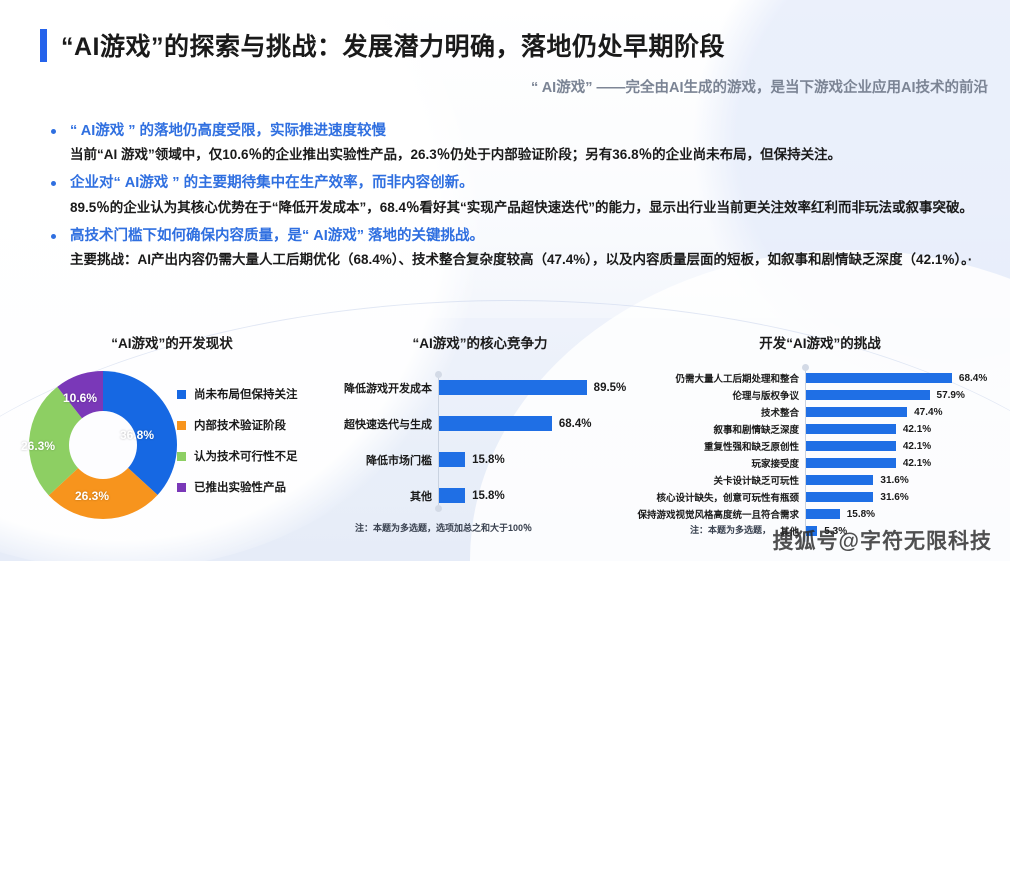 This screenshot has width=1010, height=870. I want to click on page-title: “AI游戏”的探索与挑战：发展潜力明确，落地仍处早期阶段, so click(382, 45).